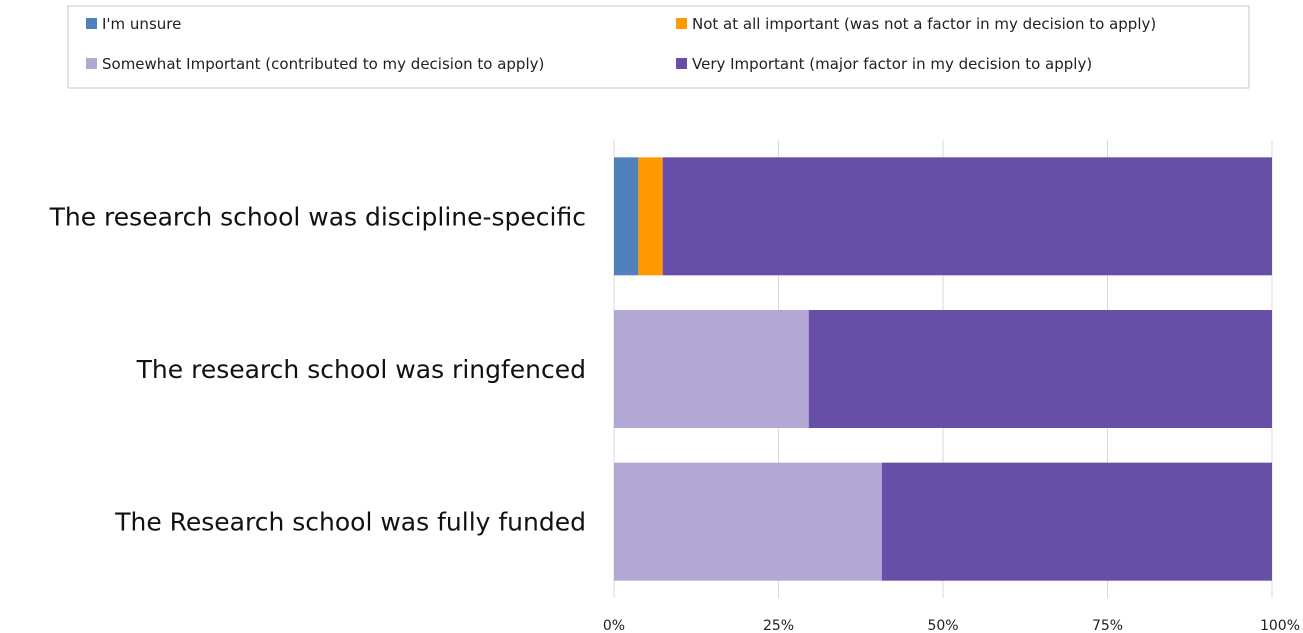 The width and height of the screenshot is (1303, 633). Describe the element at coordinates (1107, 625) in the screenshot. I see `x-tick-label-3: 75%` at that location.